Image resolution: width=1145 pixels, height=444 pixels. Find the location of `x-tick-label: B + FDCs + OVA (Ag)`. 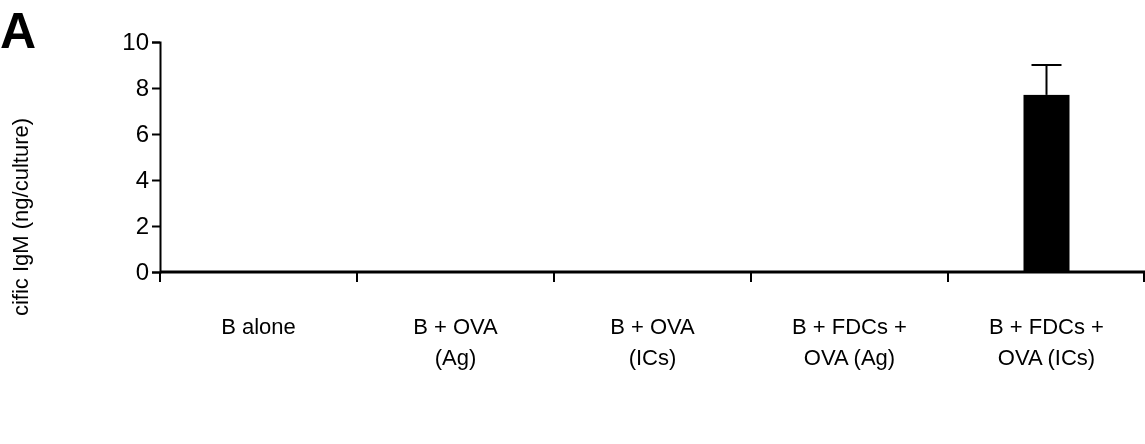

x-tick-label: B + FDCs + OVA (Ag) is located at coordinates (849, 342).